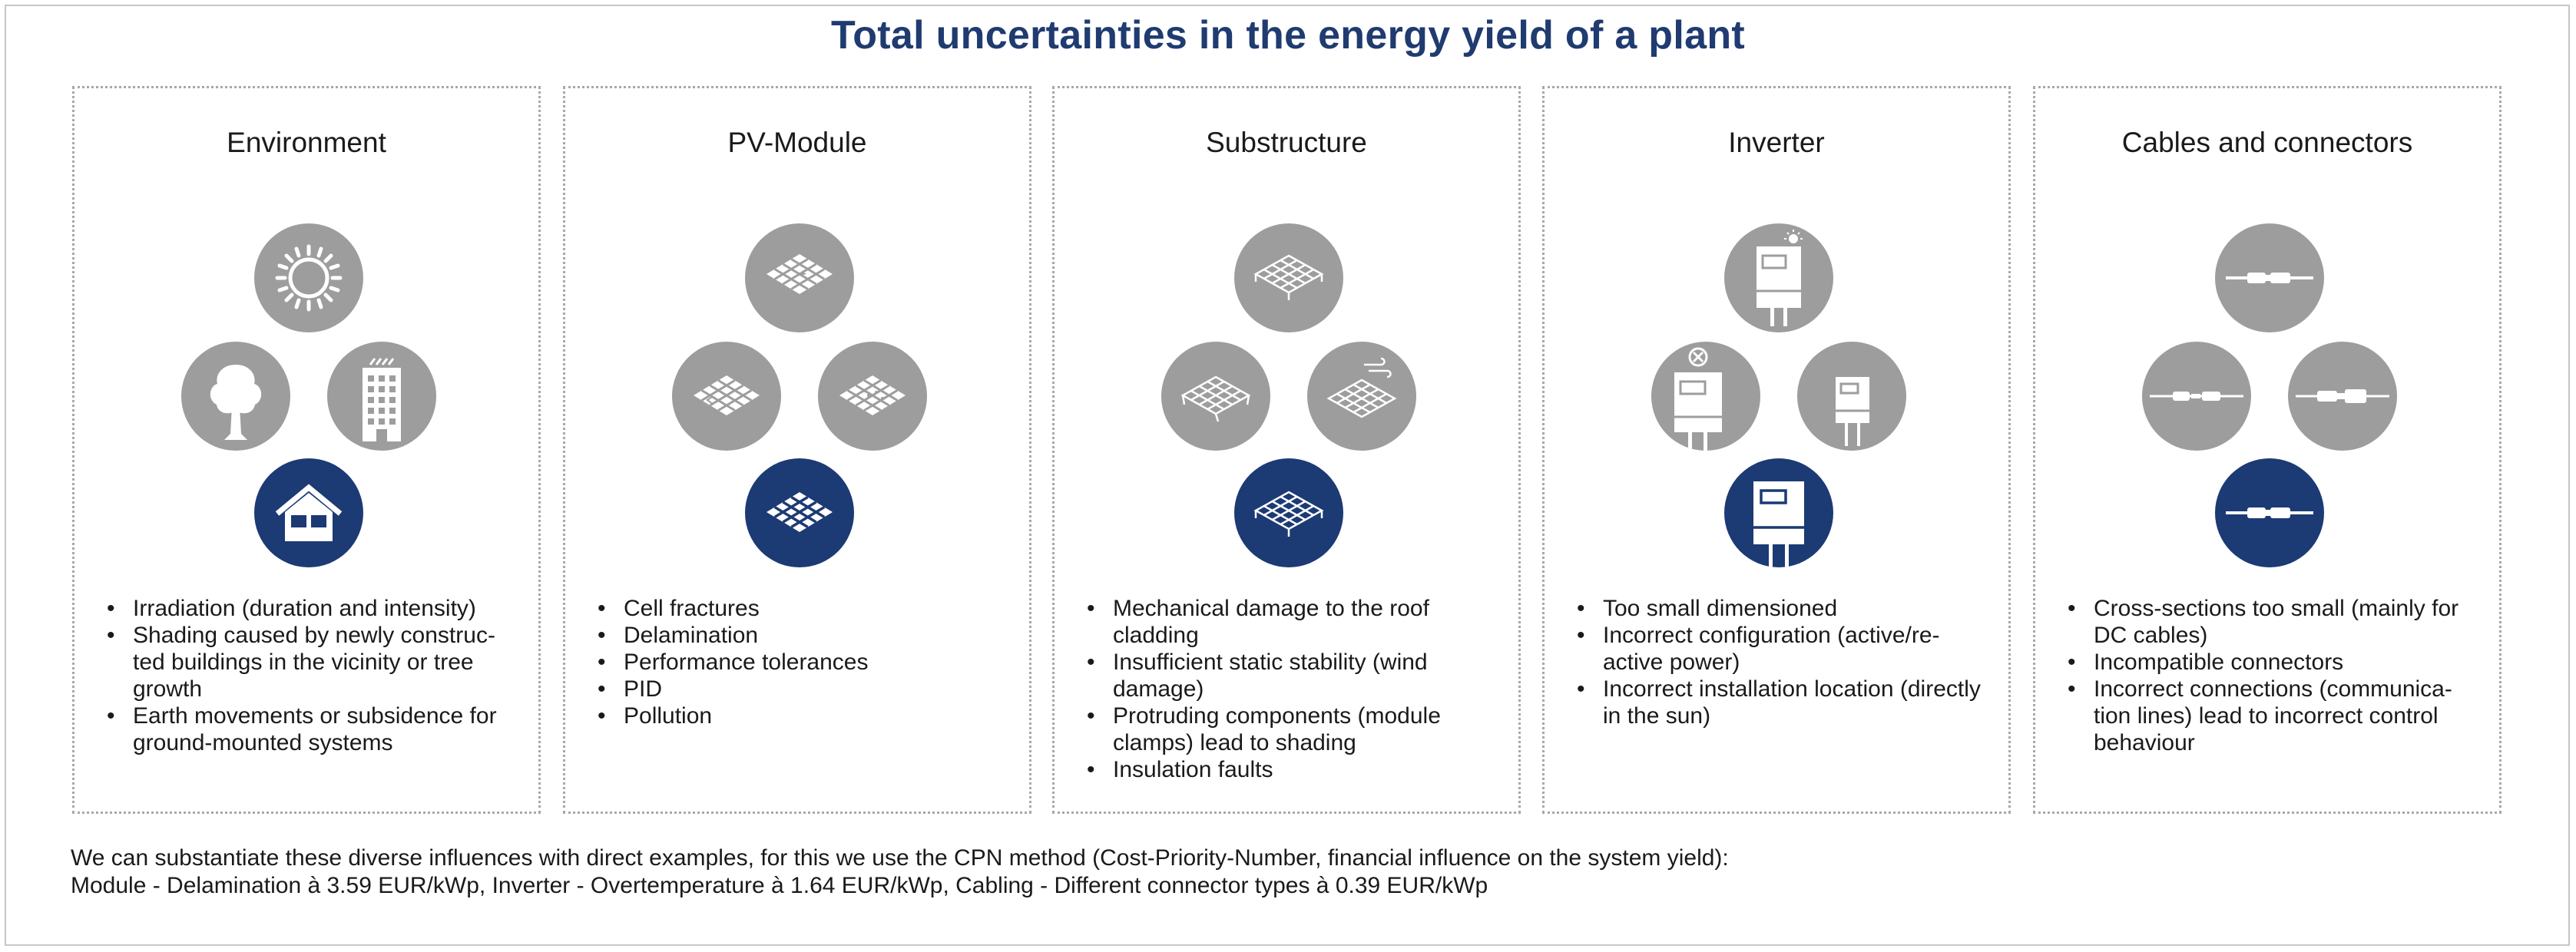  Describe the element at coordinates (1361, 396) in the screenshot. I see `wind-frame-icon` at that location.